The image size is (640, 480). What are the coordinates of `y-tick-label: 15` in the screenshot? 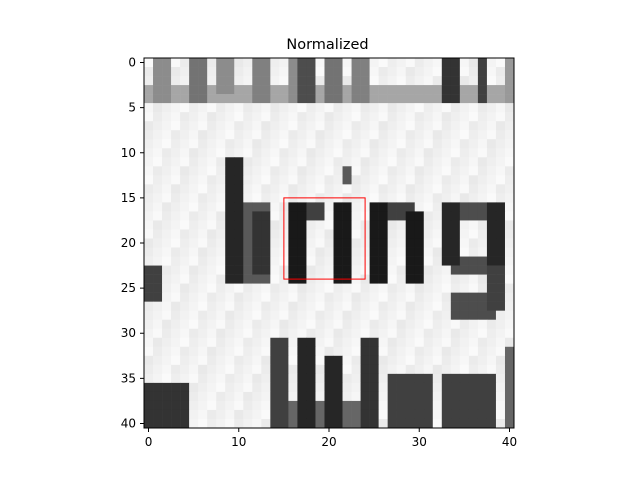 It's located at (128, 198).